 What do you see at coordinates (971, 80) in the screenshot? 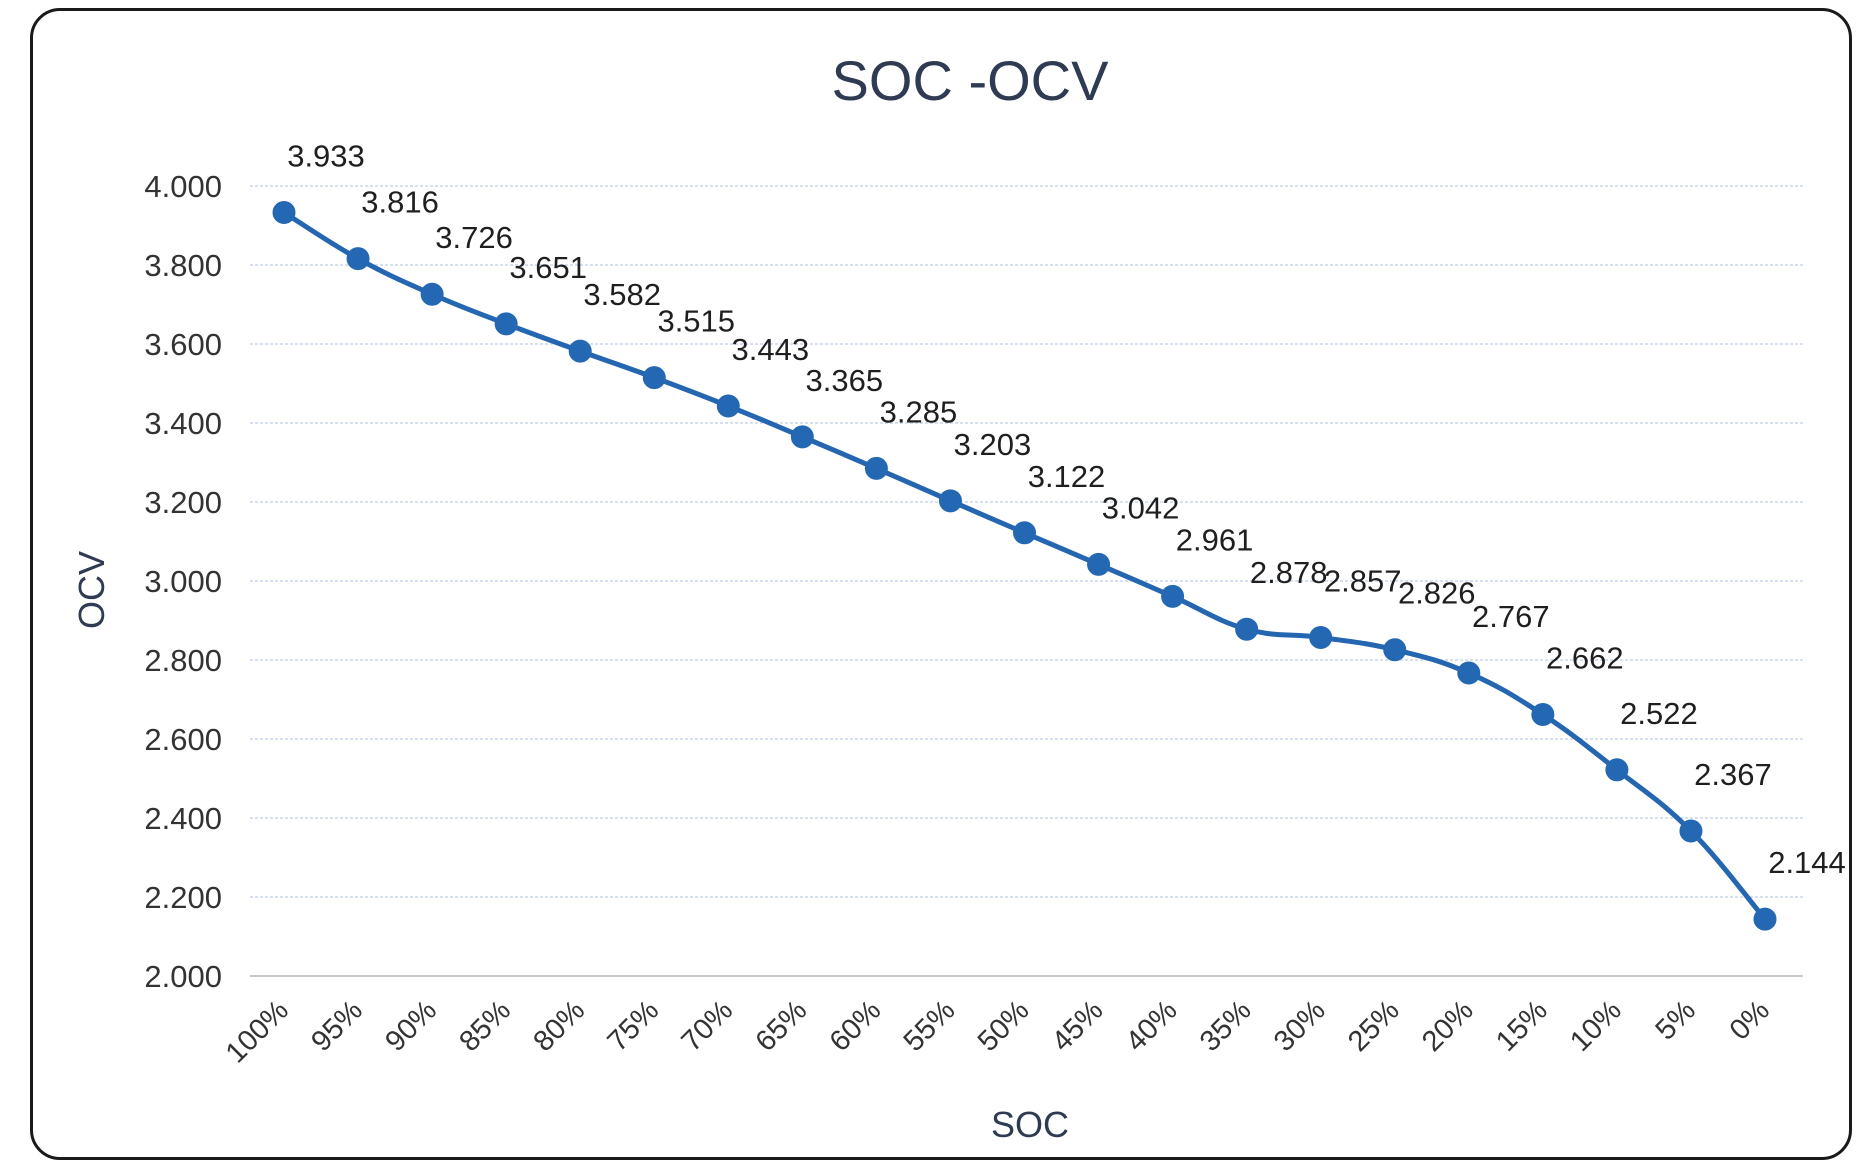
I see `chart-title: SOC -OCV` at bounding box center [971, 80].